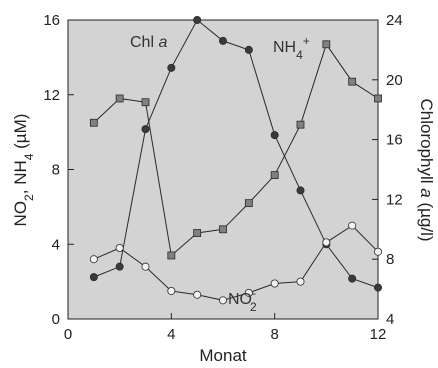  I want to click on y-left-tick-label: 8, so click(56, 170).